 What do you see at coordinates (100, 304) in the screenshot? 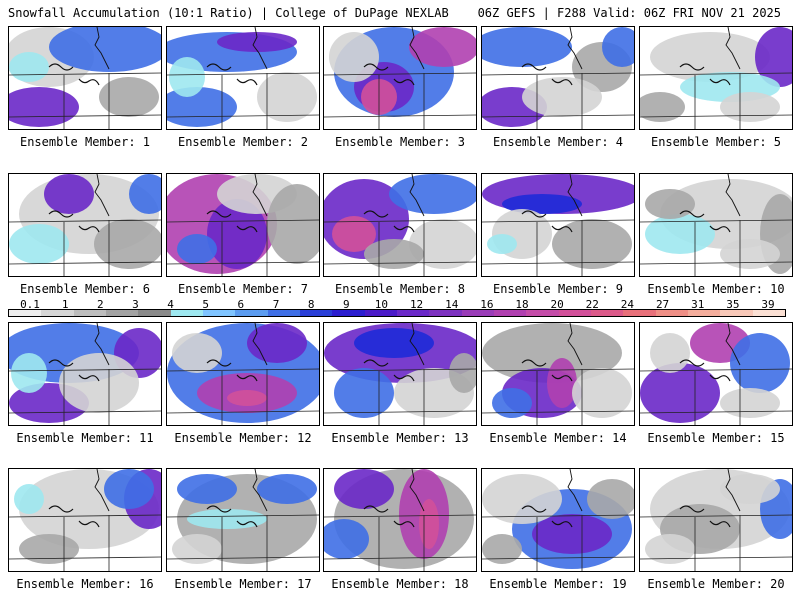
I see `colorbar-tick-label: 2` at bounding box center [100, 304].